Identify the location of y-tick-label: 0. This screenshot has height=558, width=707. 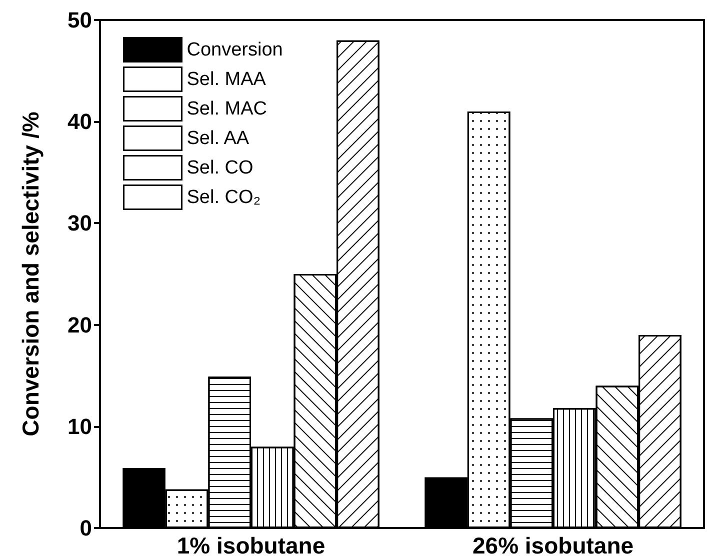
(86, 528).